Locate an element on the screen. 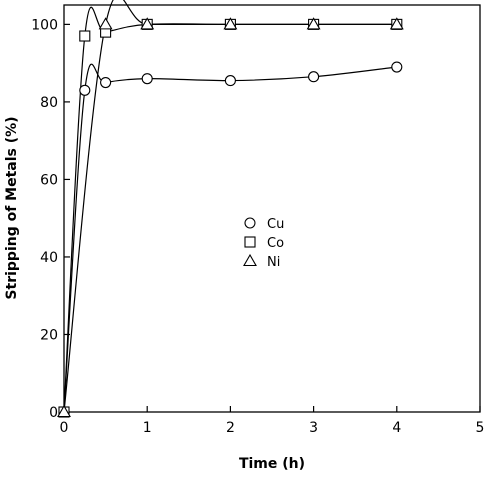  y-tick-label: 80 is located at coordinates (49, 103).